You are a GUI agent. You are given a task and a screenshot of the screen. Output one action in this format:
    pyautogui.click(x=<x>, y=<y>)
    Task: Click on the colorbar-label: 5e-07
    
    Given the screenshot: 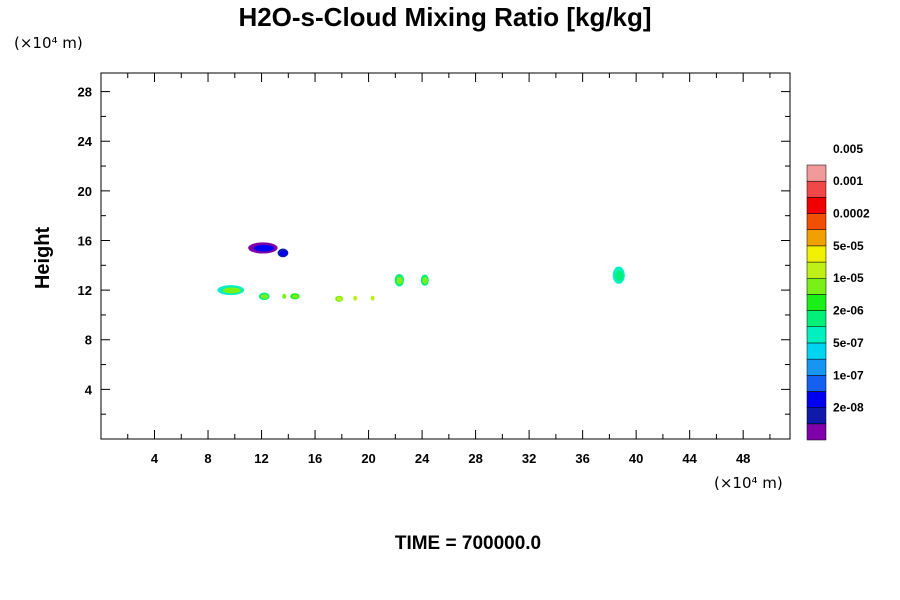 What is the action you would take?
    pyautogui.click(x=848, y=343)
    